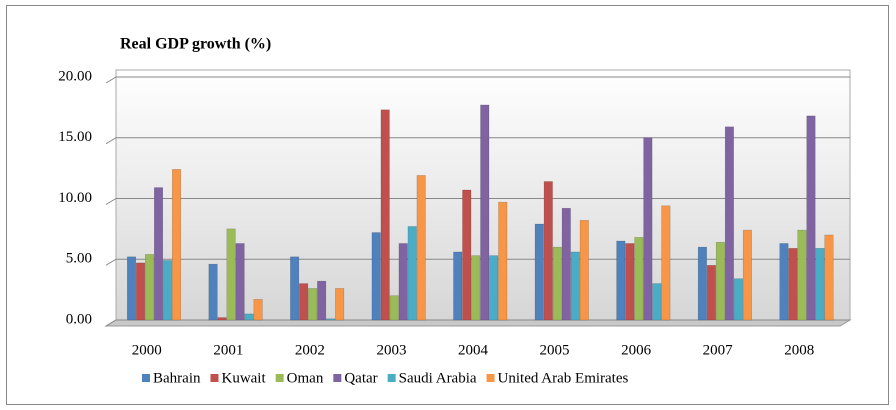  Describe the element at coordinates (147, 350) in the screenshot. I see `x-tick-label: 2000` at that location.